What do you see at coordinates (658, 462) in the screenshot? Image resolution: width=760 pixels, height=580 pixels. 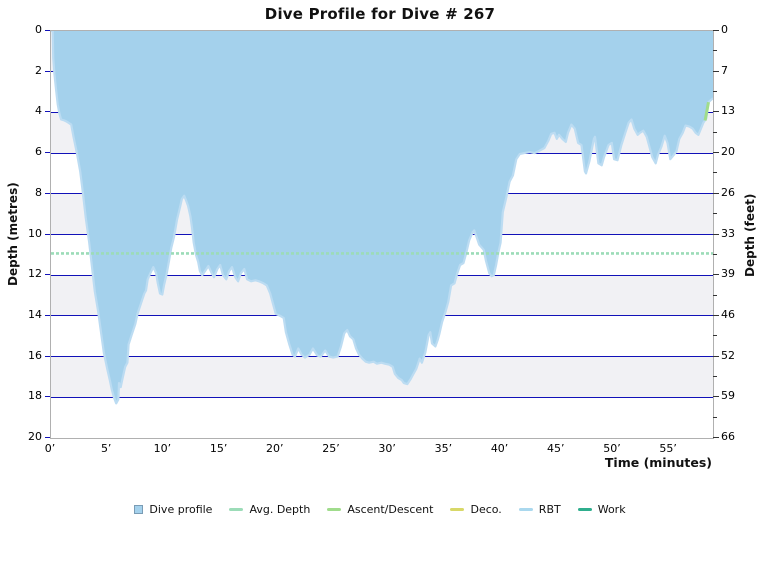 I see `x-axis-label: Time (minutes)` at bounding box center [658, 462].